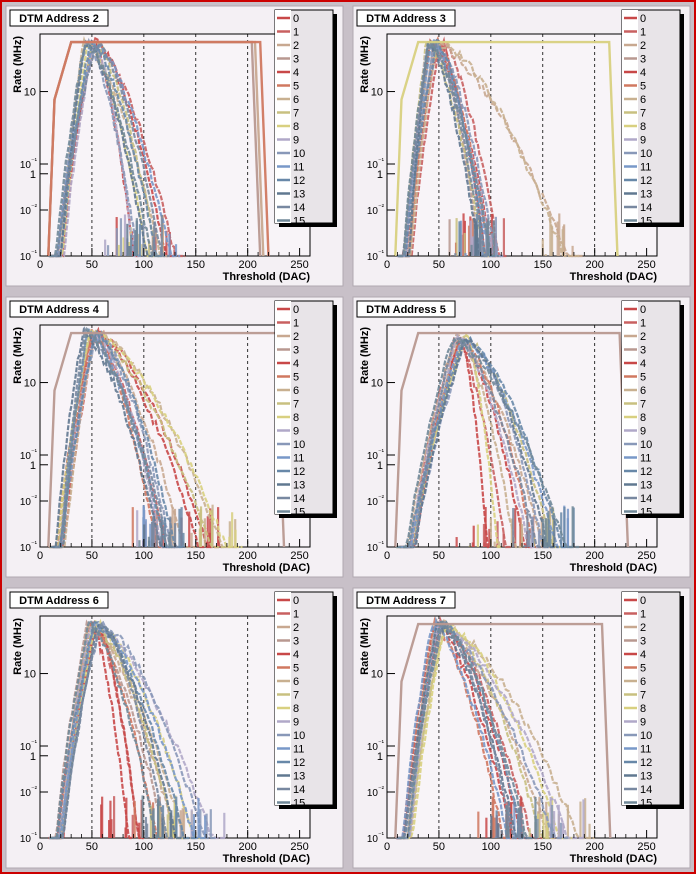 Image resolution: width=696 pixels, height=874 pixels. Describe the element at coordinates (643, 642) in the screenshot. I see `legend-label: 3` at that location.